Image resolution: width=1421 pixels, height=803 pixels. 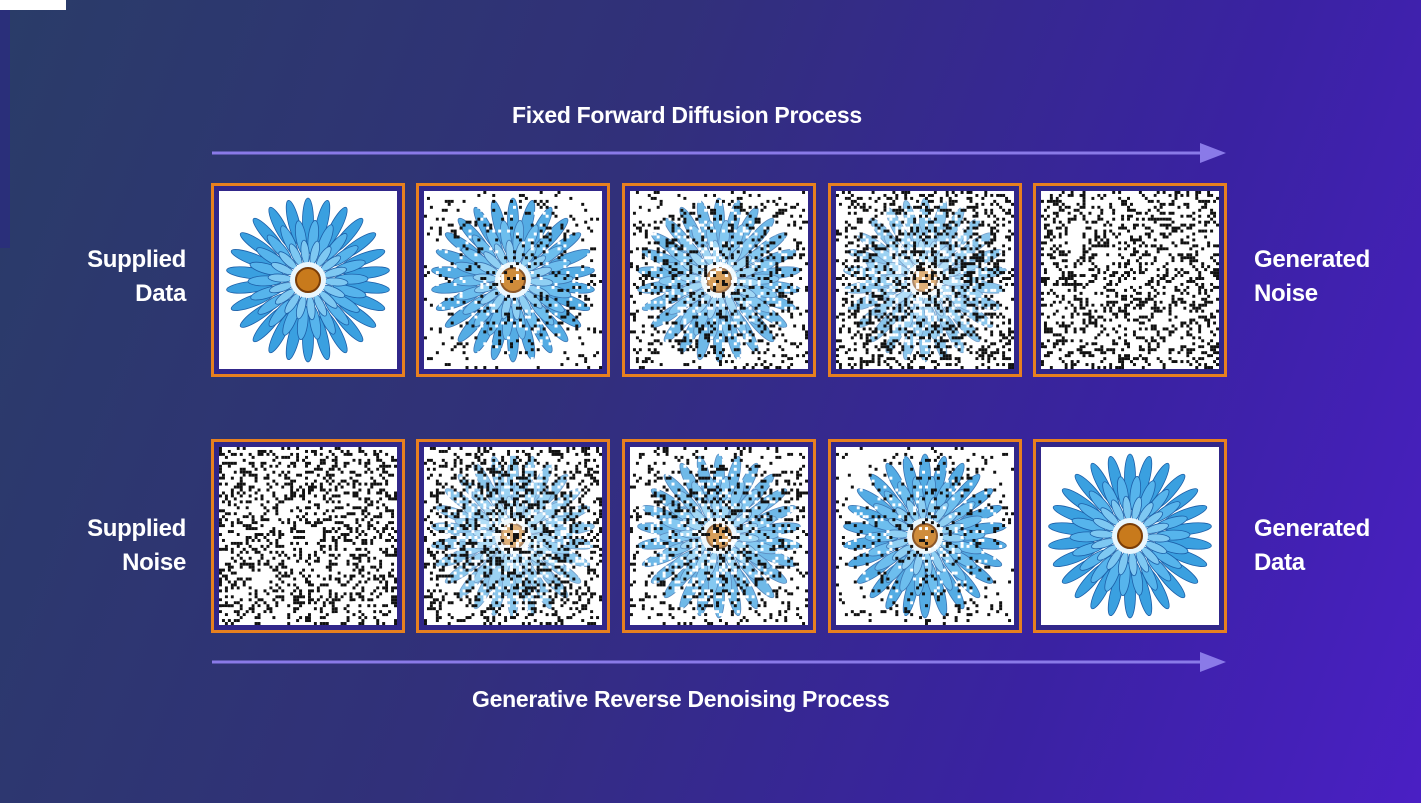 I want to click on reverse-step-2-image, so click(x=513, y=536).